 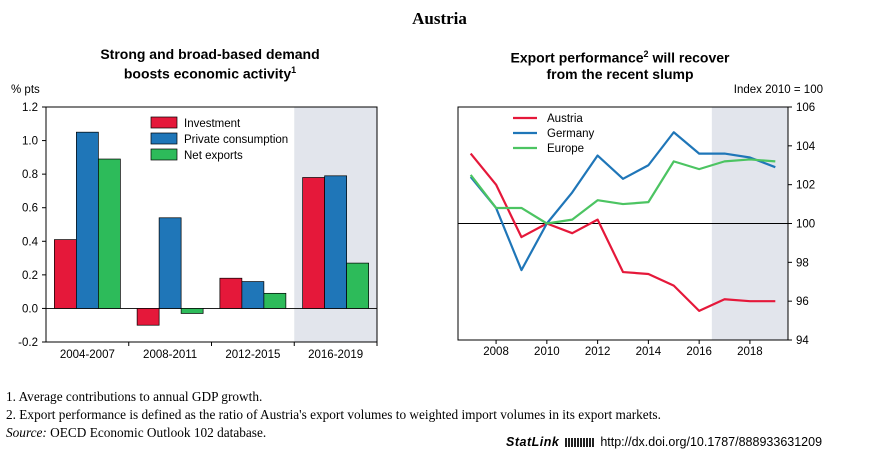 What do you see at coordinates (805, 225) in the screenshot?
I see `chart2-y-tick-label: 100` at bounding box center [805, 225].